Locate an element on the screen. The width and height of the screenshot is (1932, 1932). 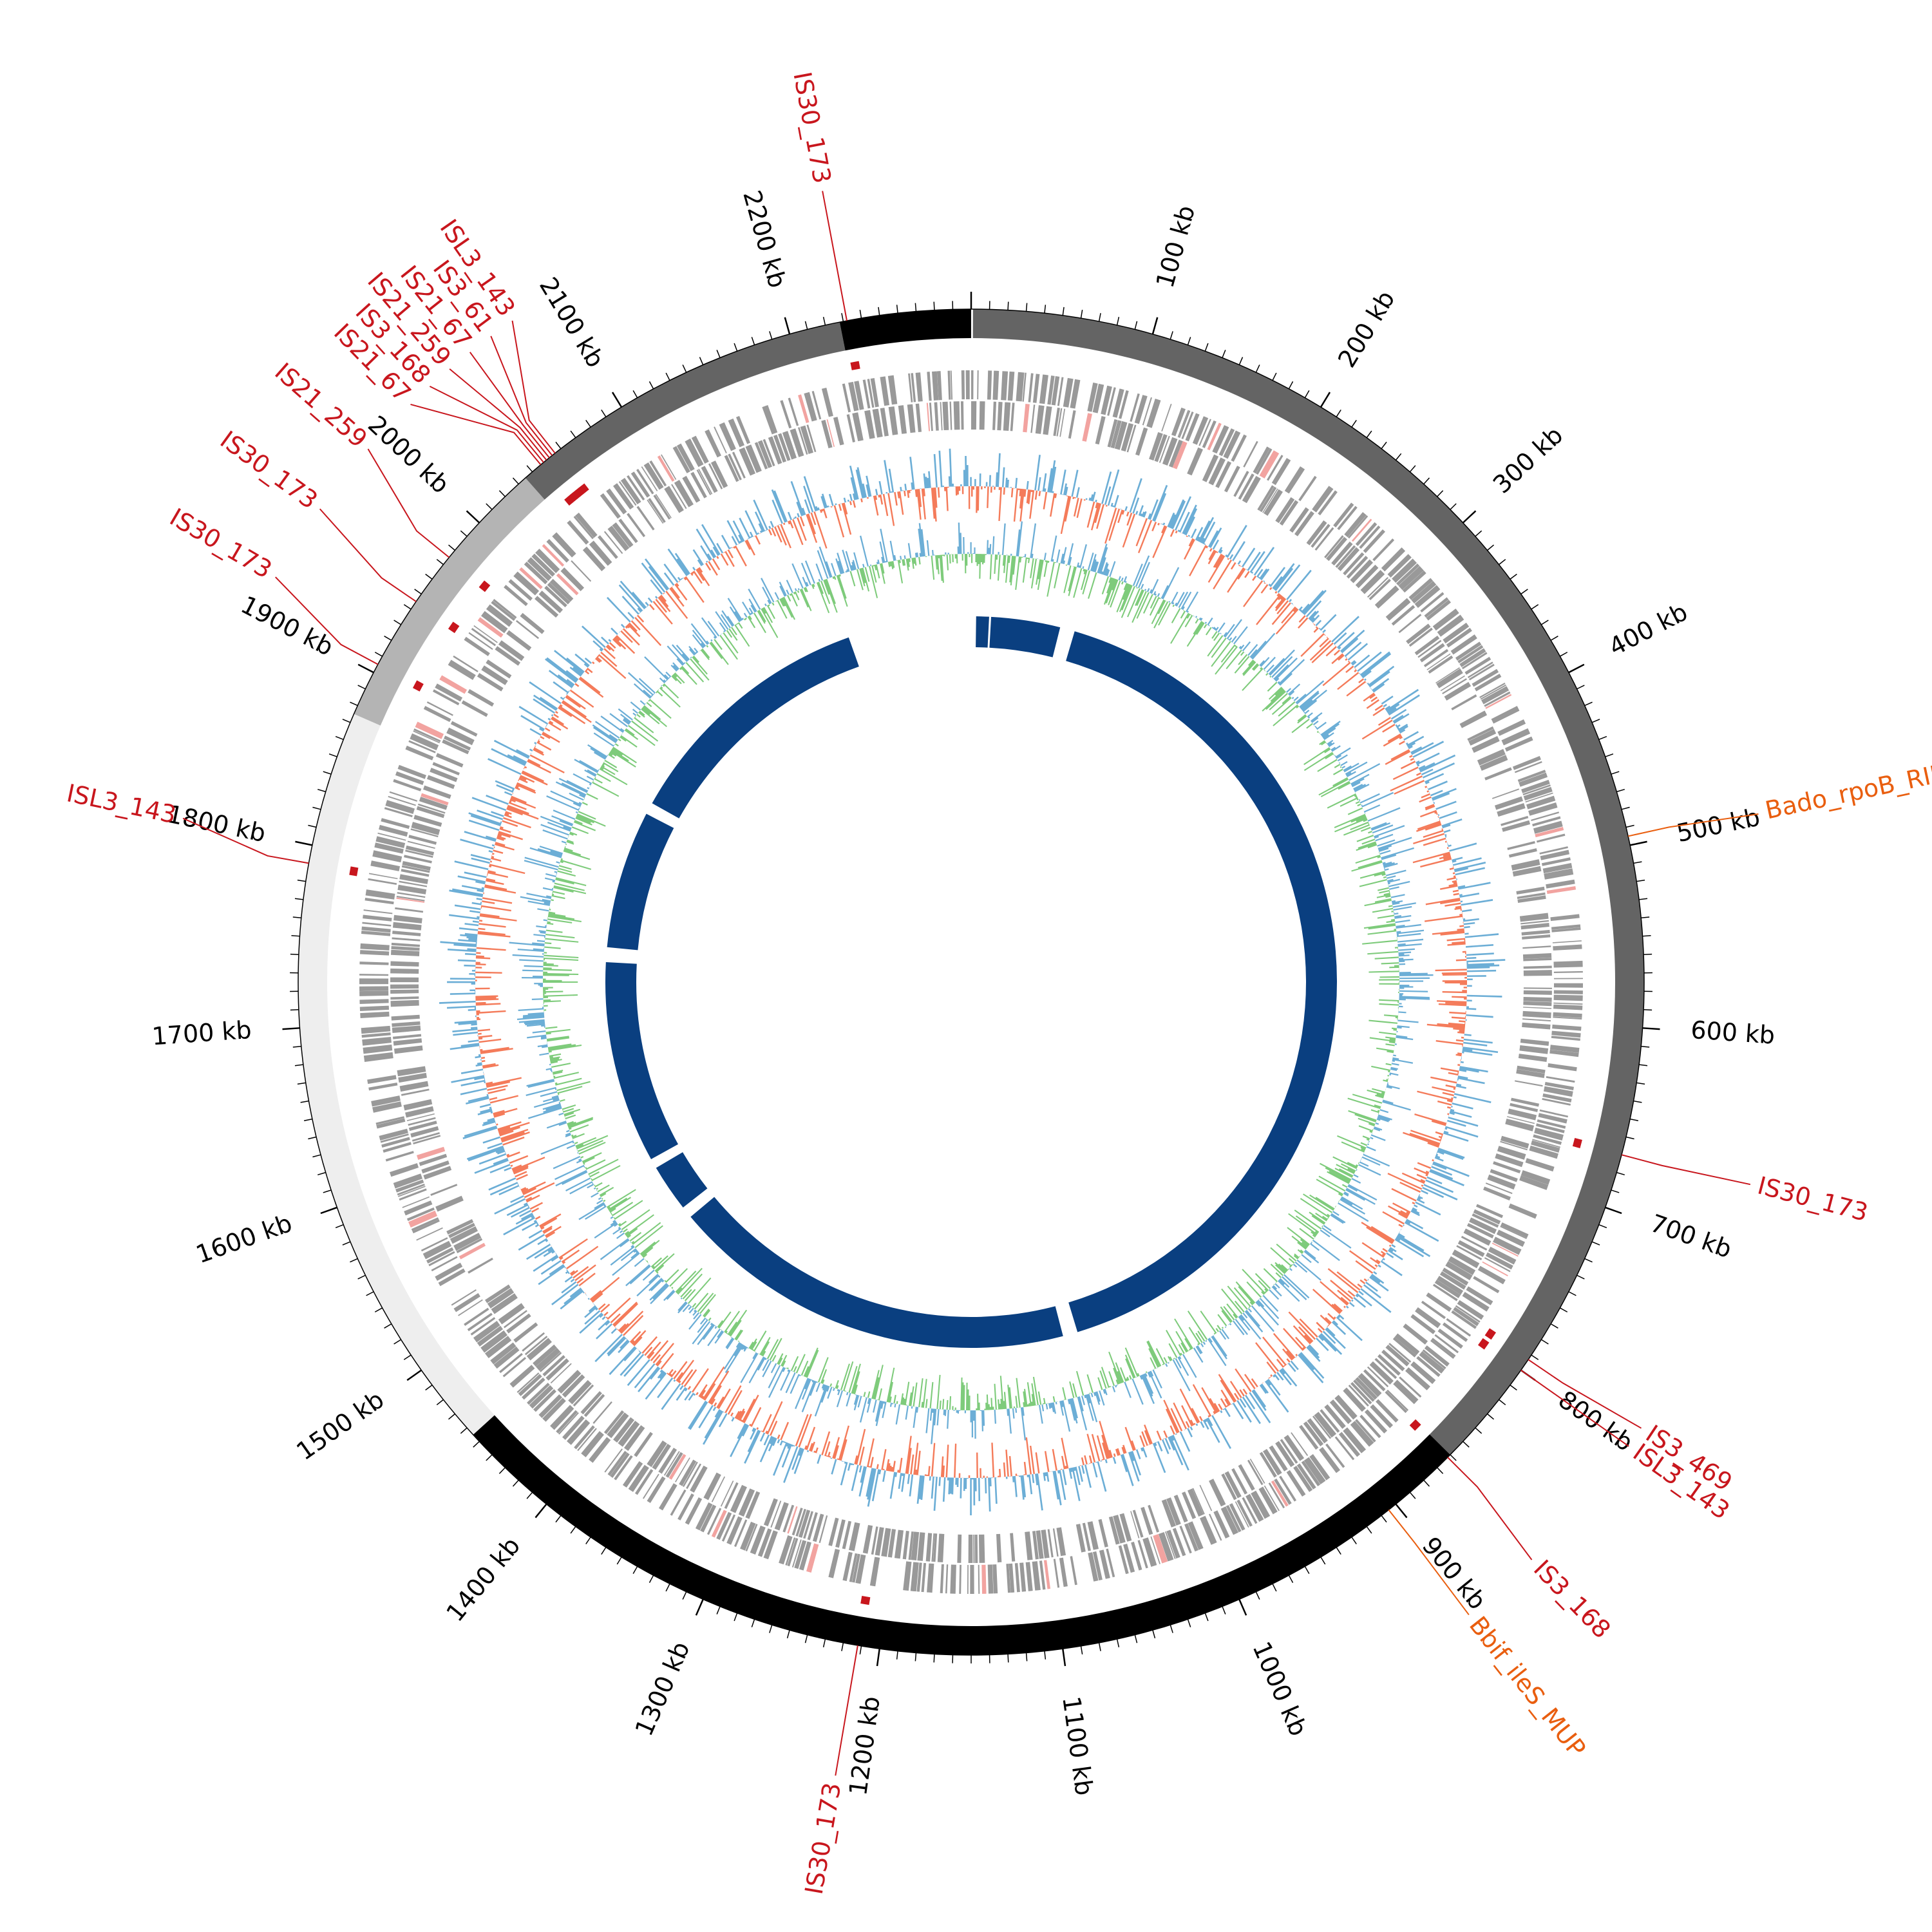
is-marker is located at coordinates (866, 1601).